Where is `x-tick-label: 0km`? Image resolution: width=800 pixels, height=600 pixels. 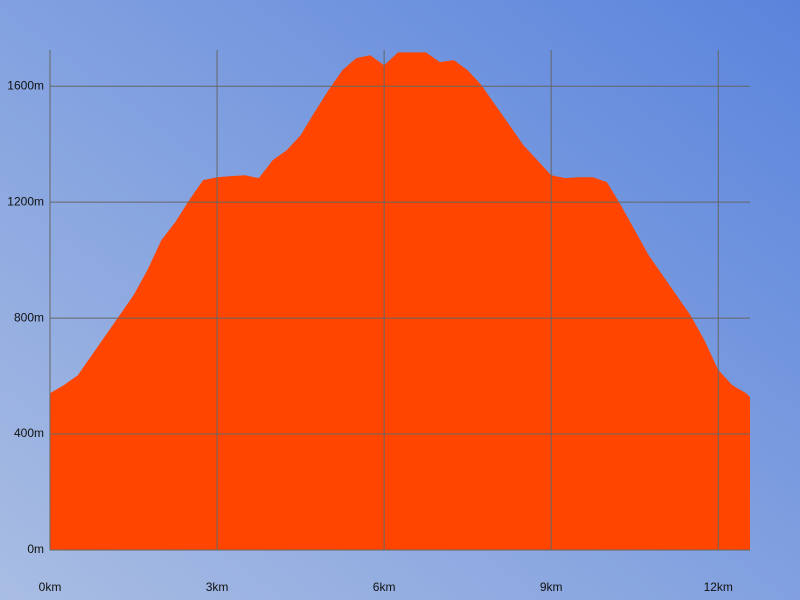 x-tick-label: 0km is located at coordinates (50, 587).